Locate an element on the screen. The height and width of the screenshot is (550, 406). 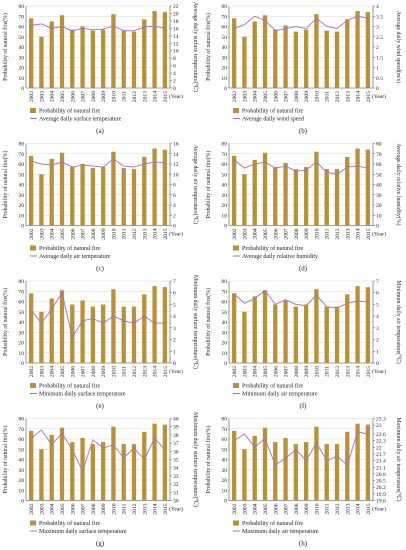
y-left-tick-label: 40 is located at coordinates (224, 48).